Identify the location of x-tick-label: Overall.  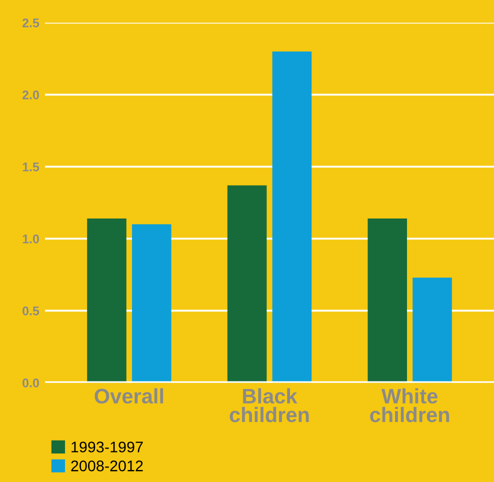
(129, 396).